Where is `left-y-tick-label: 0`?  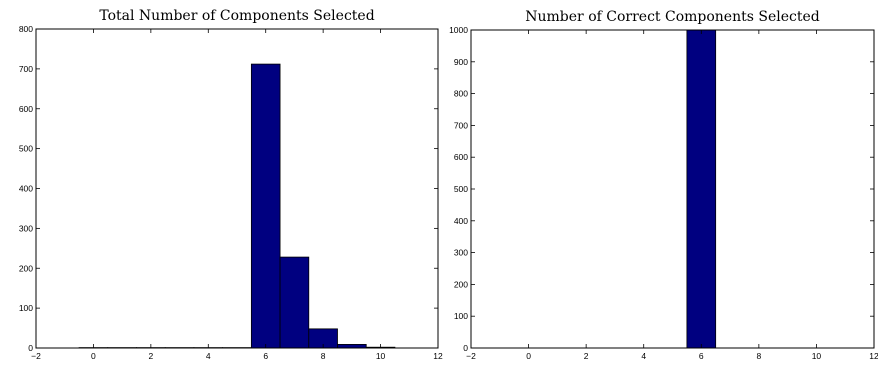
left-y-tick-label: 0 is located at coordinates (30, 348).